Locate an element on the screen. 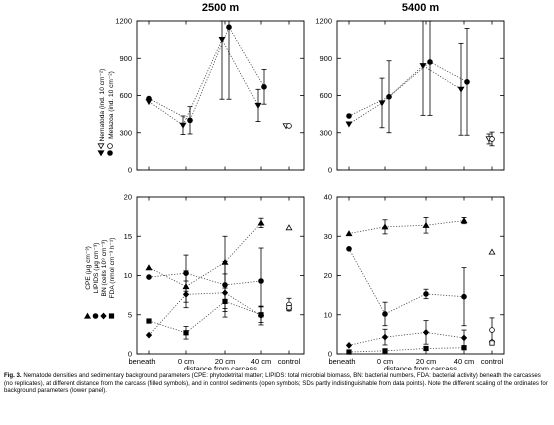 The image size is (554, 425). y-tick-label: 300 is located at coordinates (125, 132).